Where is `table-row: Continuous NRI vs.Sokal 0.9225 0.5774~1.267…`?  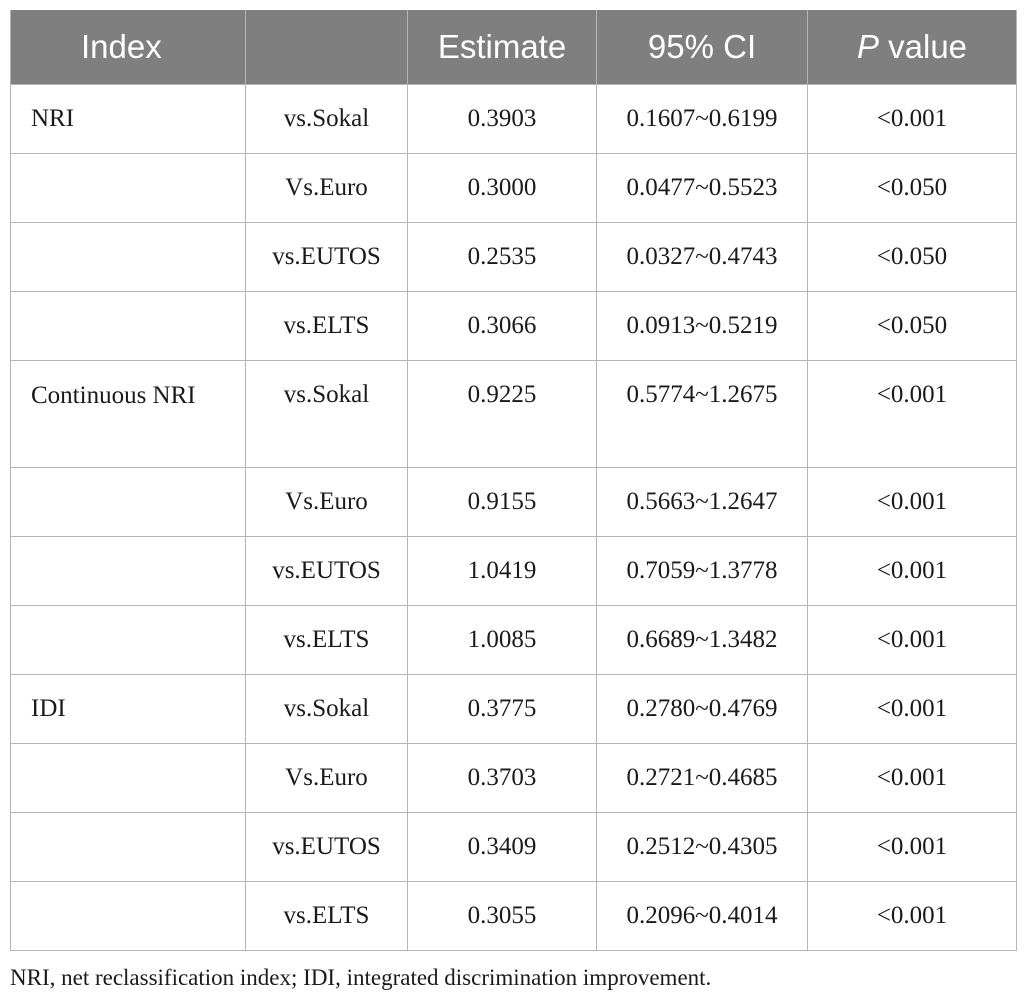 table-row: Continuous NRI vs.Sokal 0.9225 0.5774~1.267… is located at coordinates (513, 414).